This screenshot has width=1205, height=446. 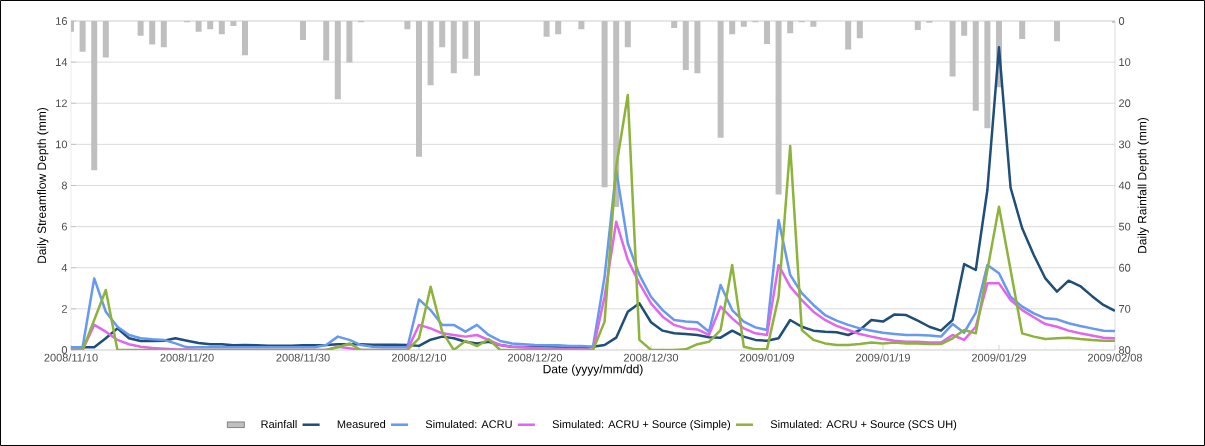 What do you see at coordinates (641, 425) in the screenshot?
I see `legend-label: Simulated: ACRU + Source (Simple)` at bounding box center [641, 425].